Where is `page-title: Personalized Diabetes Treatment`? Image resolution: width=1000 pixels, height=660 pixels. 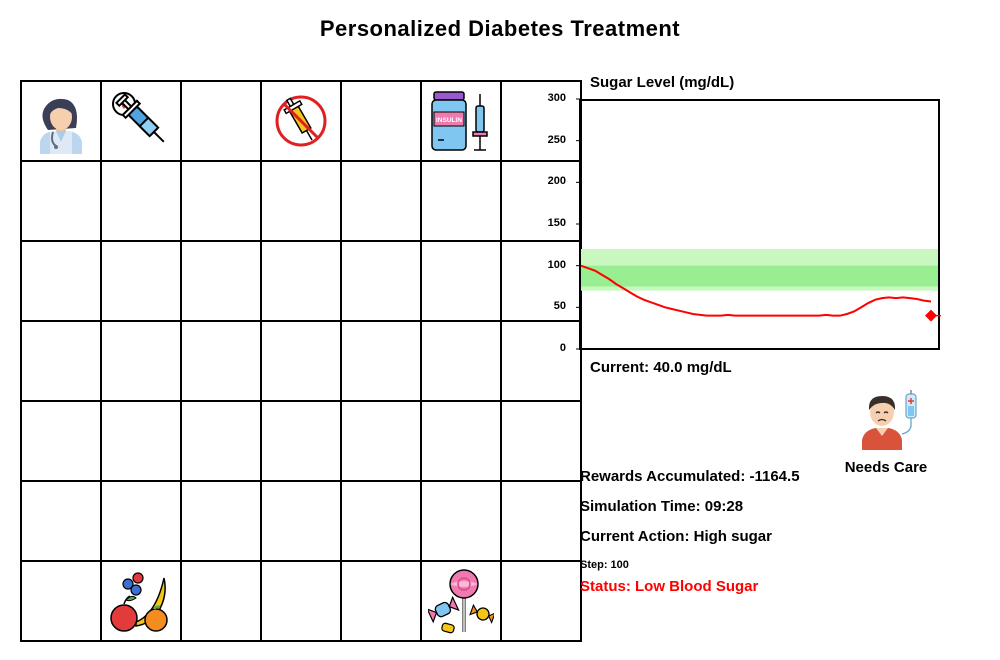
page-title: Personalized Diabetes Treatment is located at coordinates (500, 28).